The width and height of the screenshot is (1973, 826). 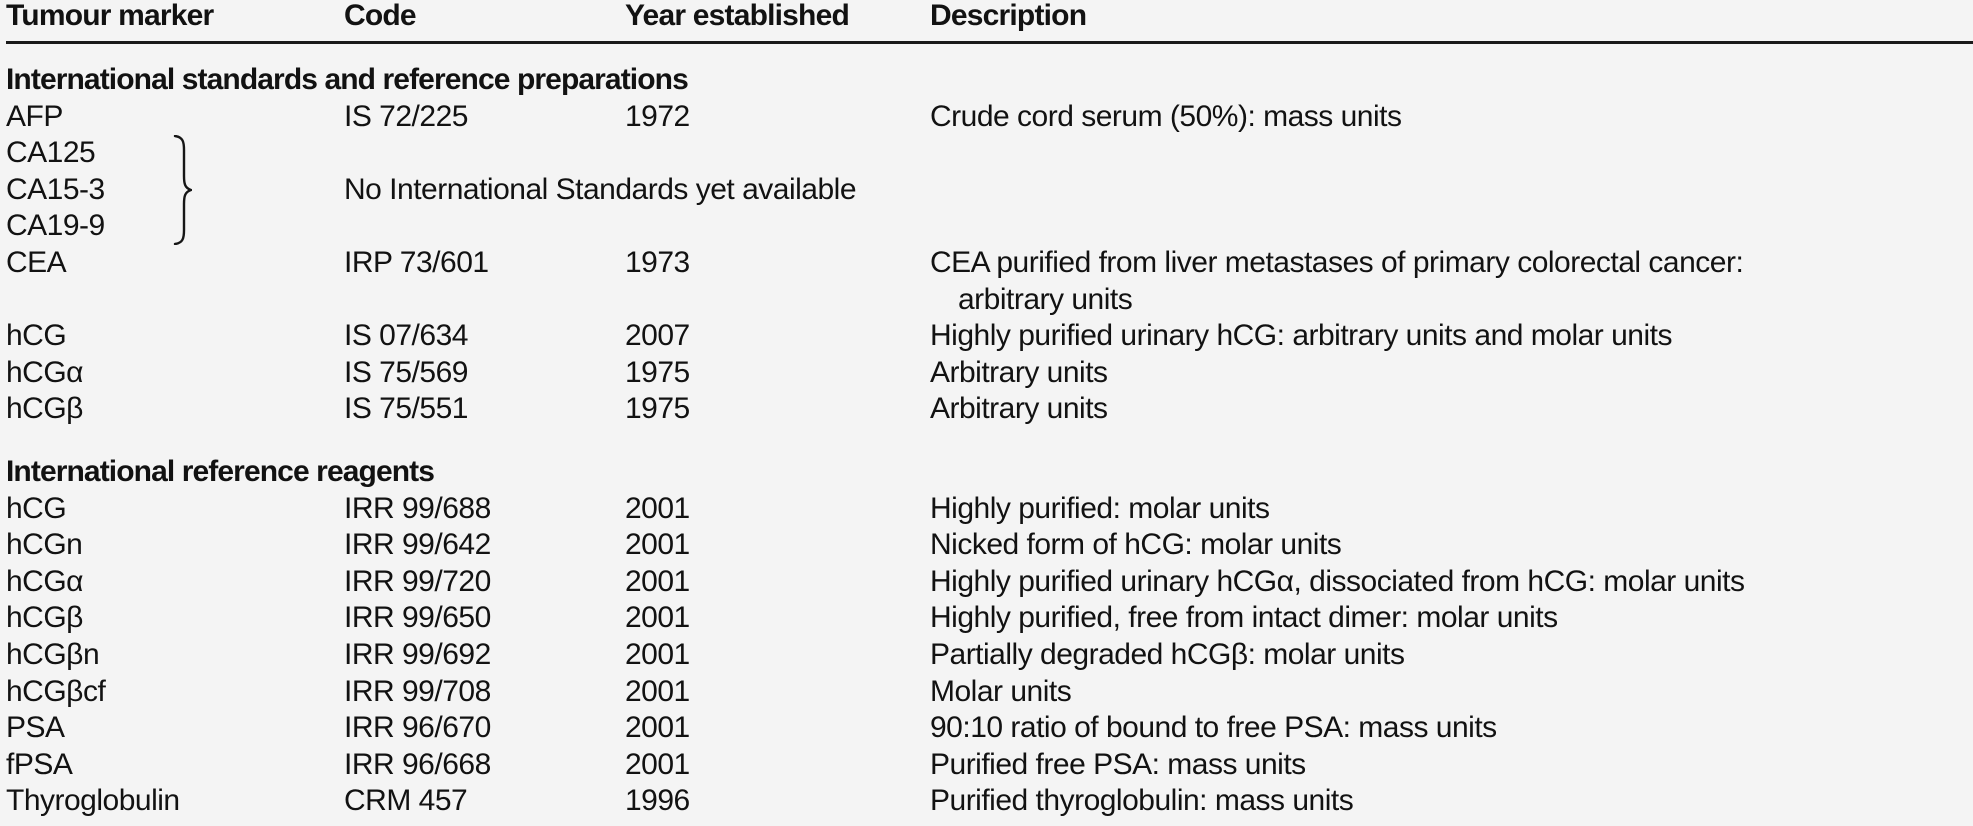 I want to click on code-cell: IRR 99/642, so click(x=417, y=545).